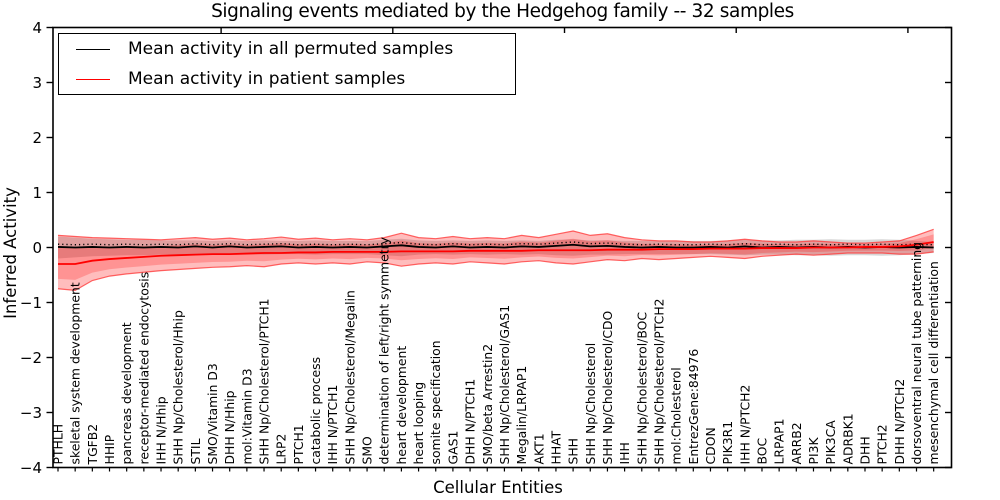  Describe the element at coordinates (555, 447) in the screenshot. I see `x-category-label: HHAT` at that location.